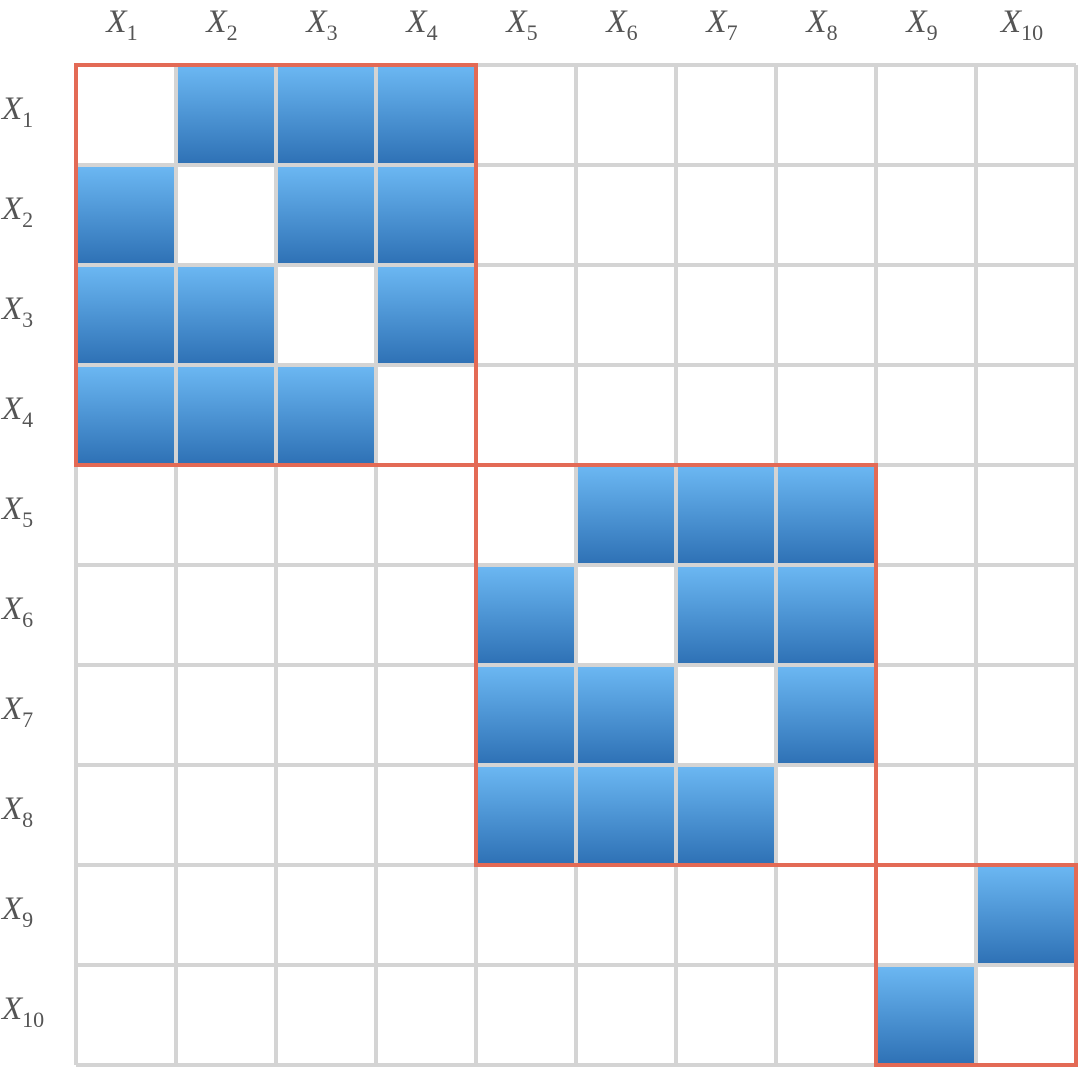  I want to click on cell-r4-c2, so click(226, 415).